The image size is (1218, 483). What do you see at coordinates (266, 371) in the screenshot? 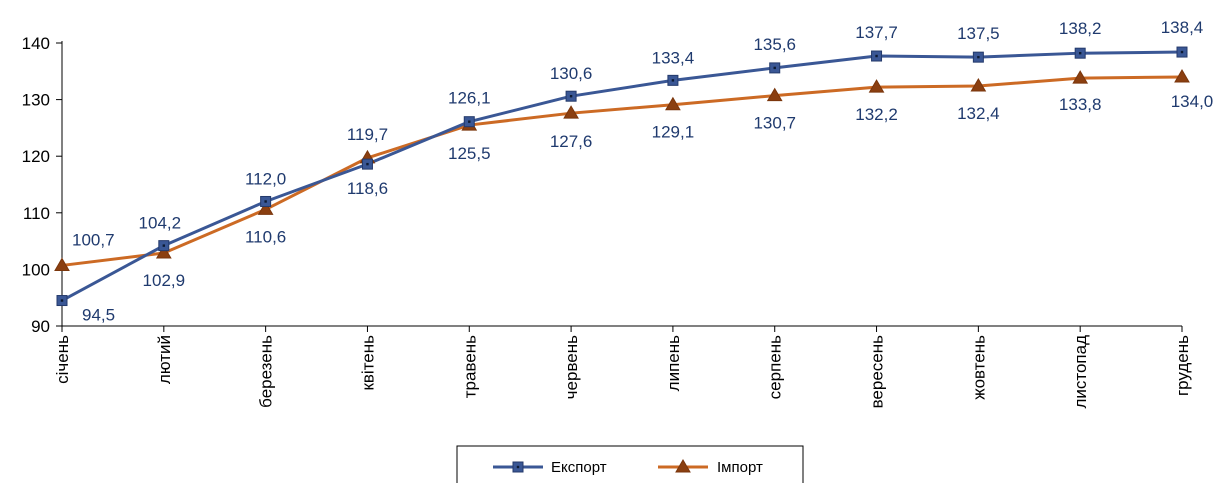
I see `x-tick-label: березень` at bounding box center [266, 371].